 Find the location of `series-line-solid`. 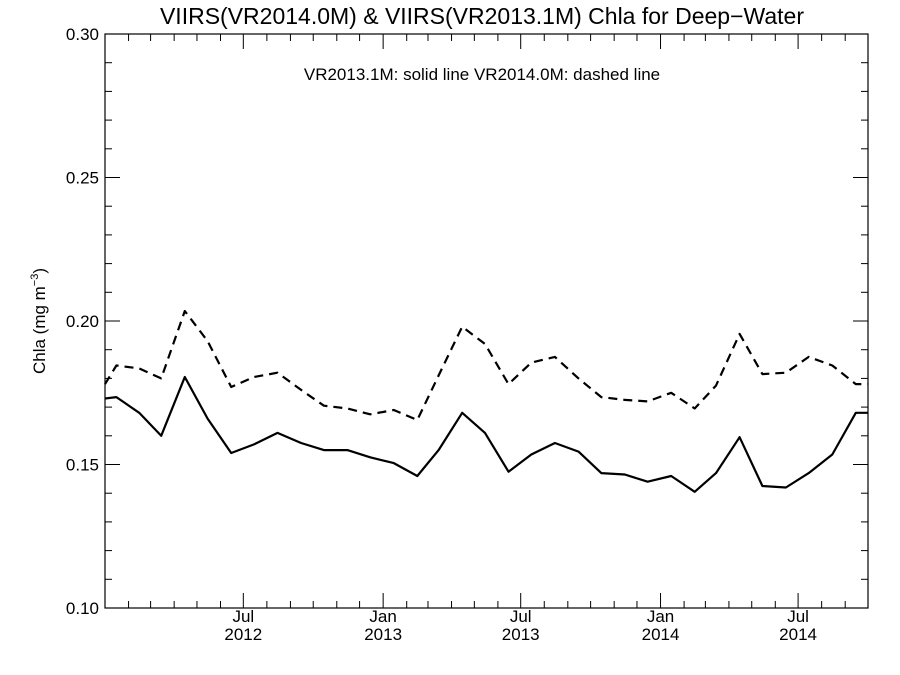

series-line-solid is located at coordinates (486, 434).